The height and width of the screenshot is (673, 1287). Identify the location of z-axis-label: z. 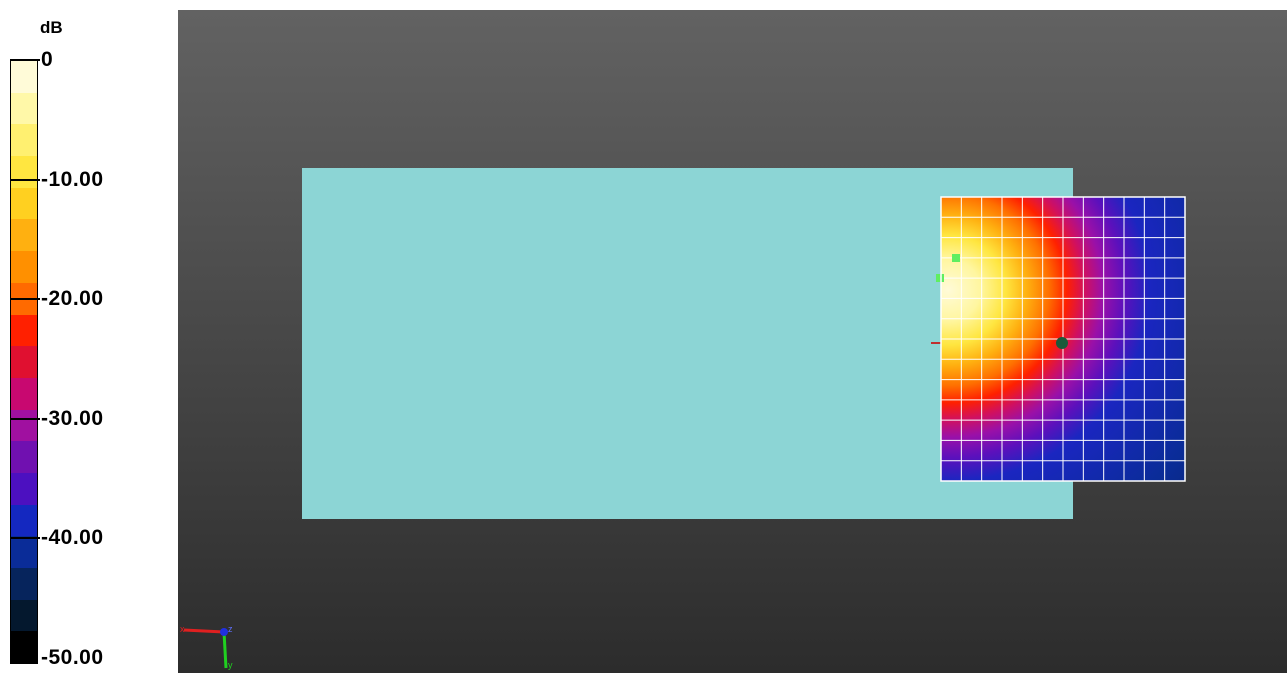
(230, 629).